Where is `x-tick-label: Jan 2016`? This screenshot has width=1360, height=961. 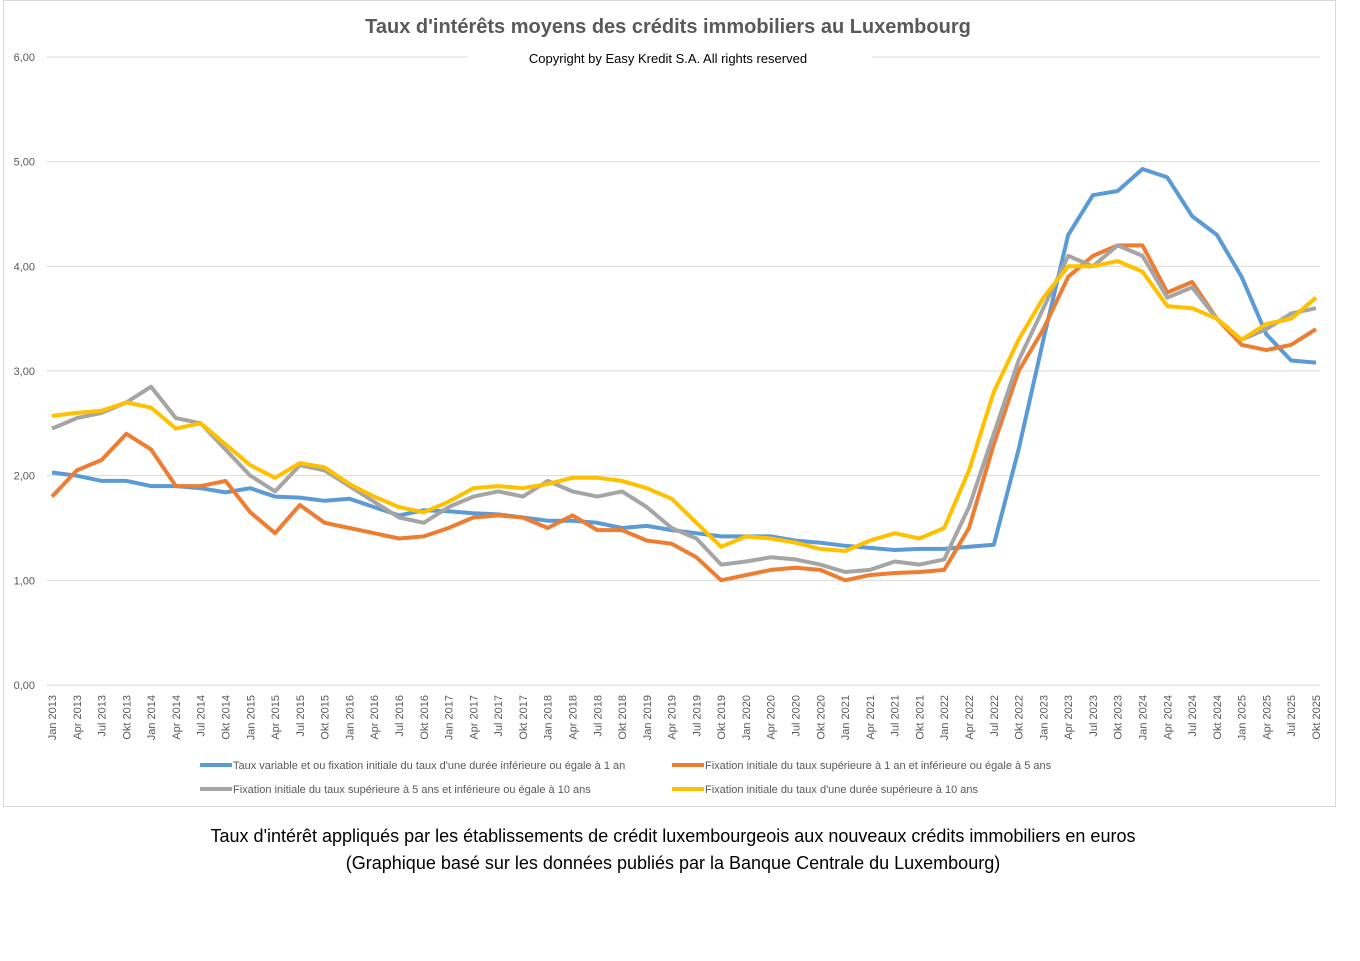 x-tick-label: Jan 2016 is located at coordinates (350, 717).